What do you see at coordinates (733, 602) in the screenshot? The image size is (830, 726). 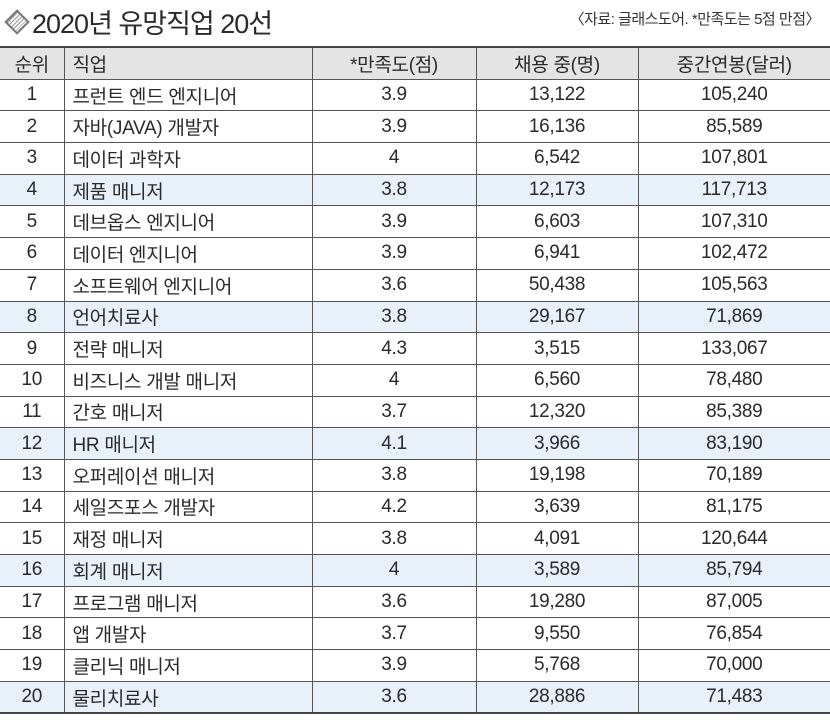 I see `cell-salary: 87,005` at bounding box center [733, 602].